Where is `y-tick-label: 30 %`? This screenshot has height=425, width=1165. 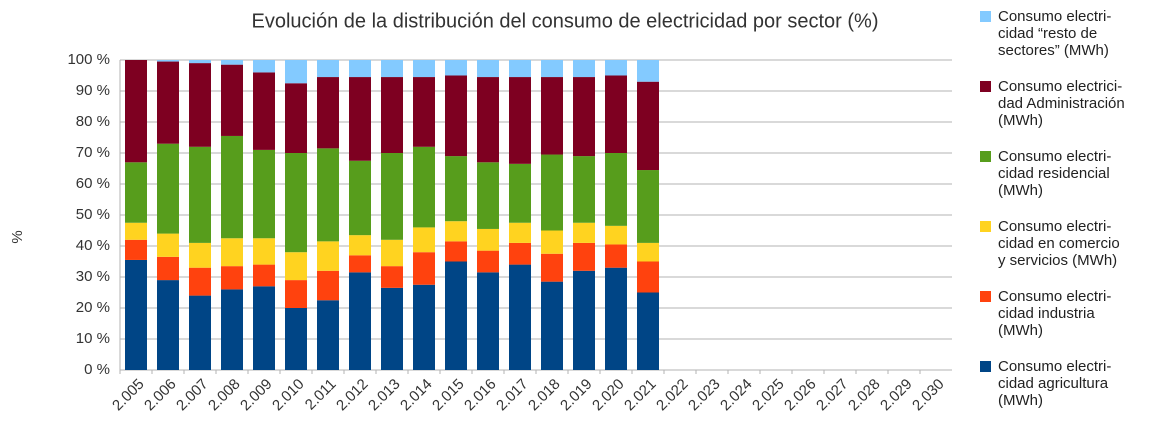
y-tick-label: 30 % is located at coordinates (93, 276).